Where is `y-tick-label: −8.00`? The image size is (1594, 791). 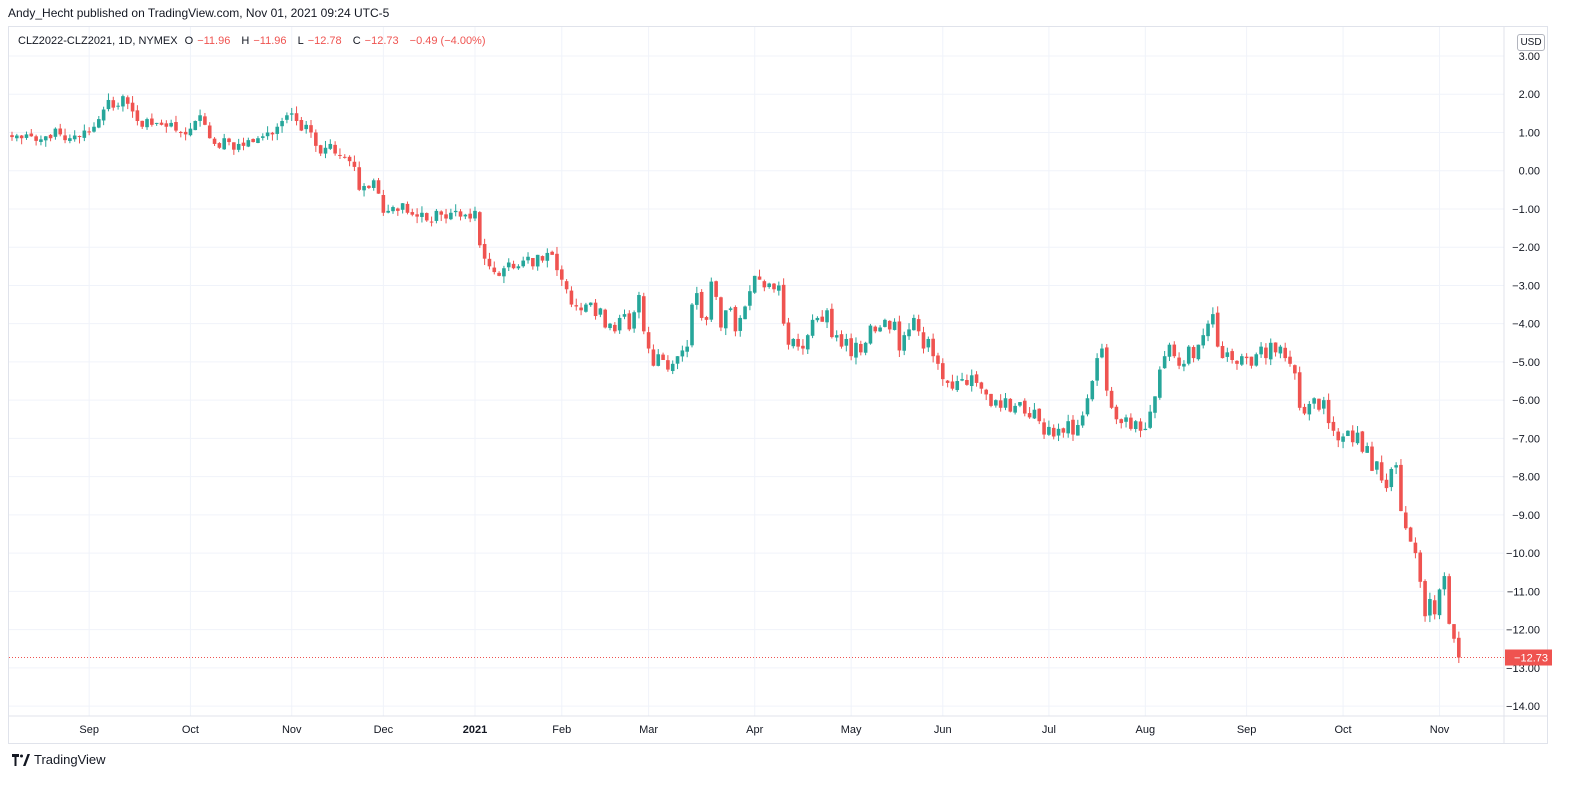 y-tick-label: −8.00 is located at coordinates (1526, 478).